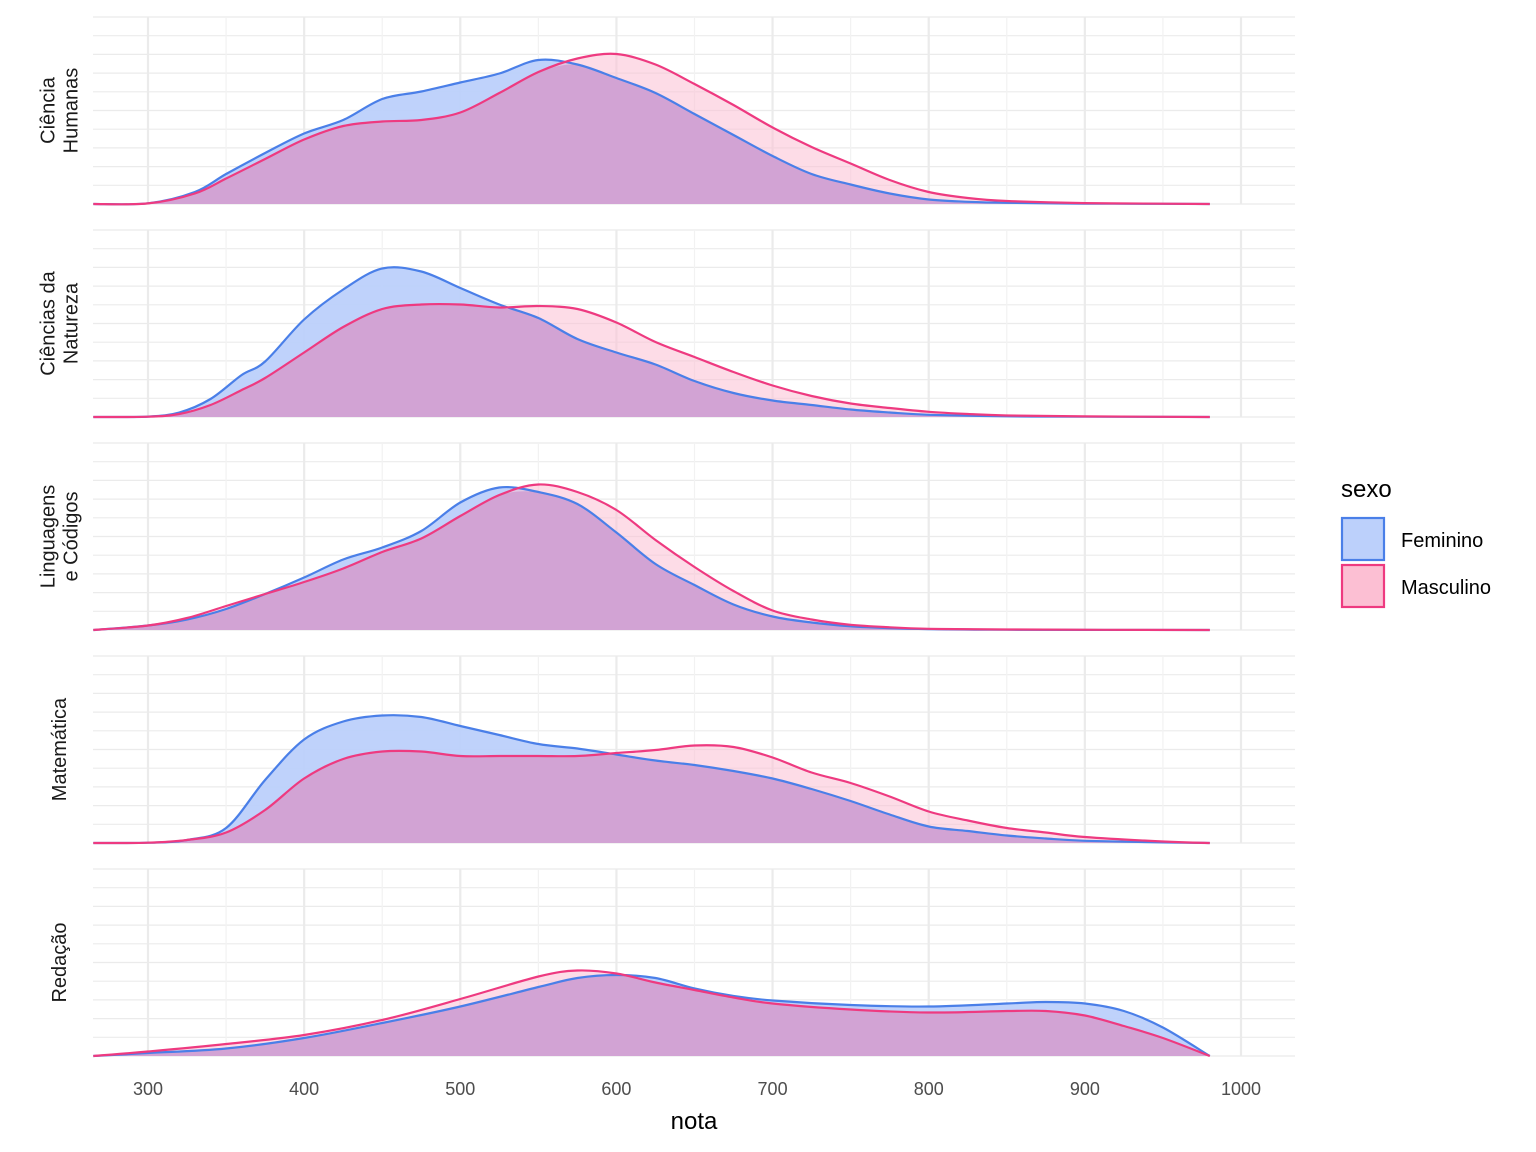  I want to click on panel-label: Natureza, so click(72, 323).